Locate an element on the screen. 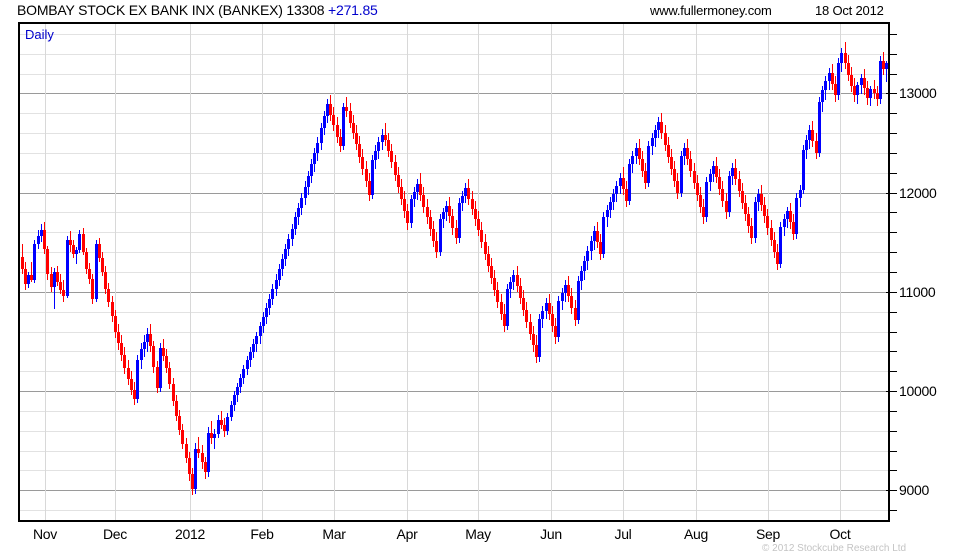  x-axis-label: Nov is located at coordinates (45, 534).